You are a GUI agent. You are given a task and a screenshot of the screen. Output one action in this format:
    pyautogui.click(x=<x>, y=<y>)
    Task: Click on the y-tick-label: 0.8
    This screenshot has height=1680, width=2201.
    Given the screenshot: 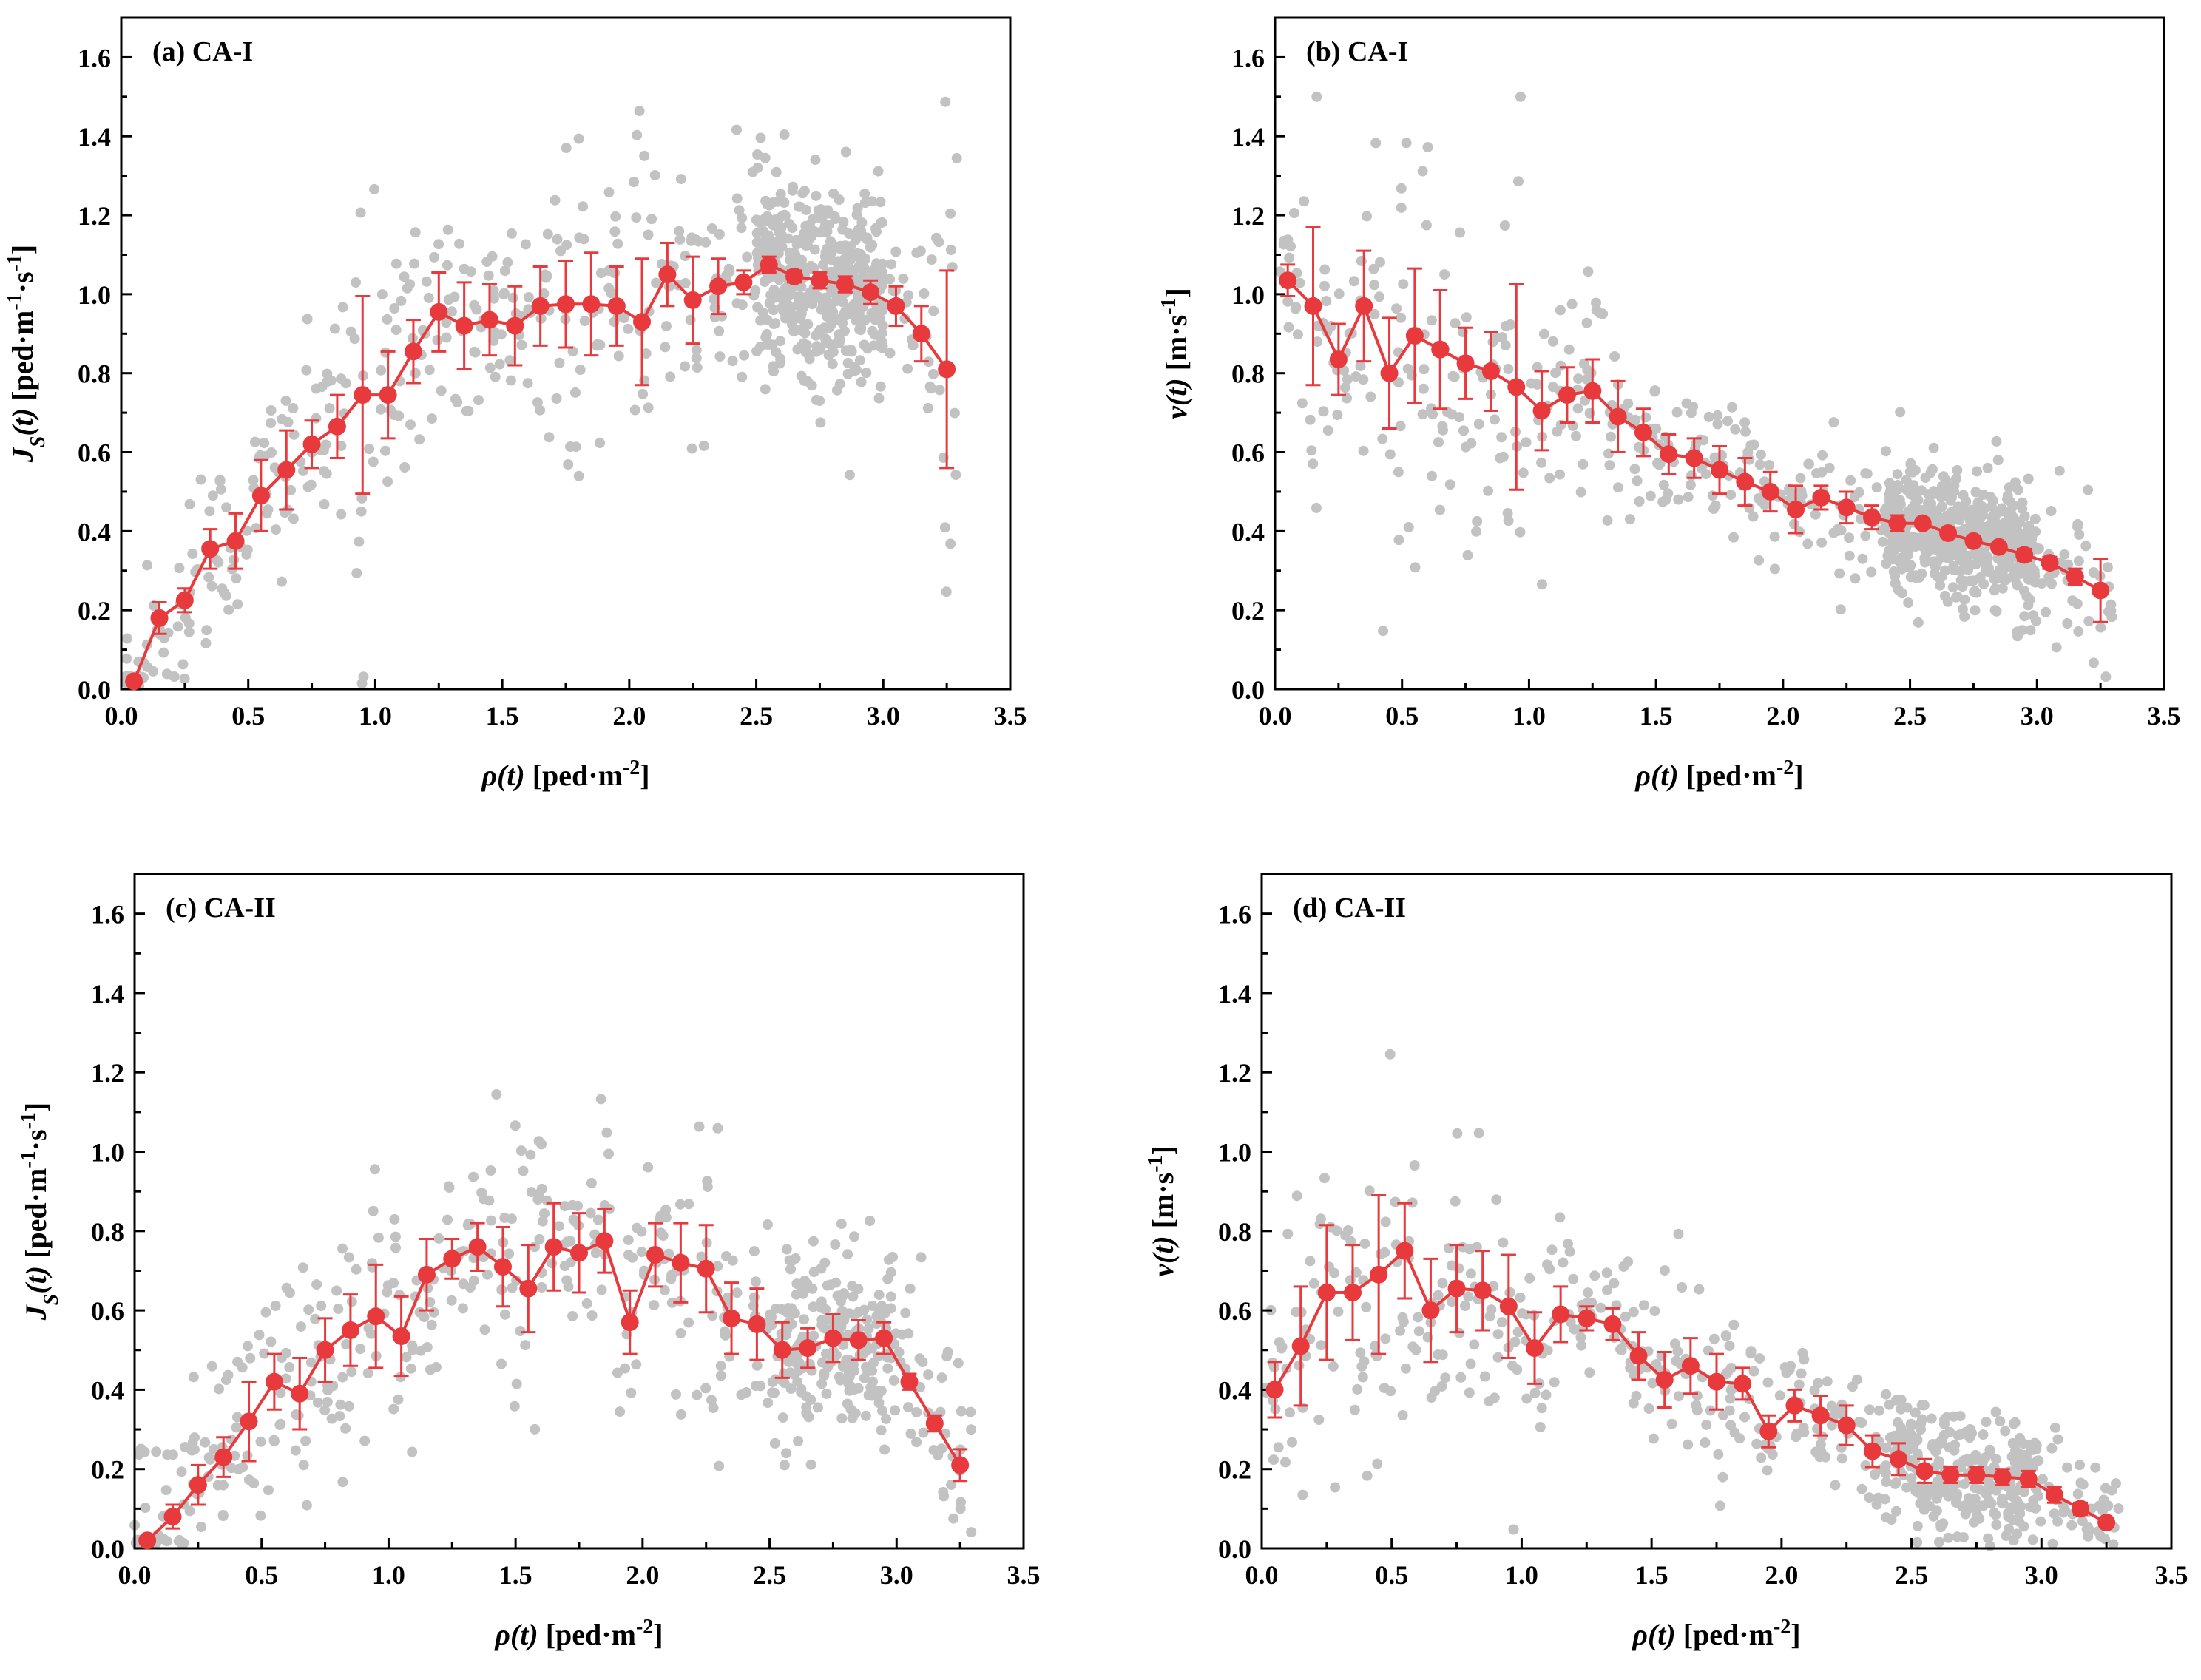 What is the action you would take?
    pyautogui.click(x=1248, y=374)
    